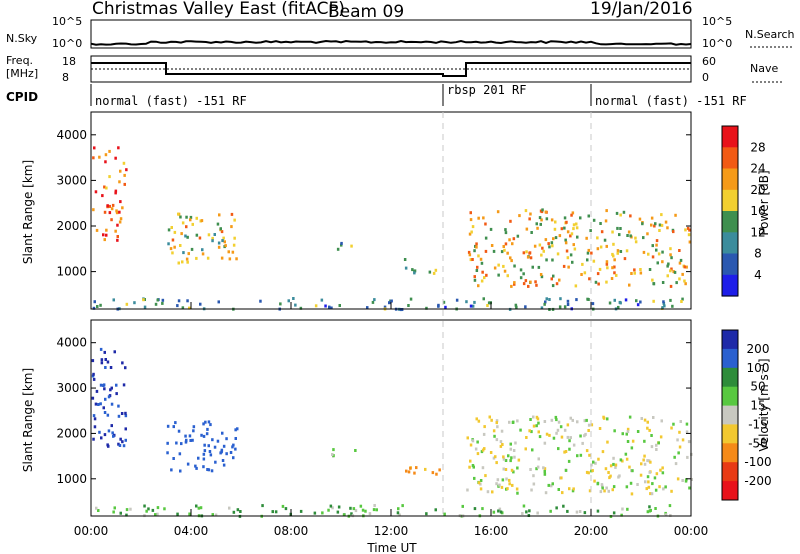  I want to click on colorbar-tick-label: 8, so click(758, 254).